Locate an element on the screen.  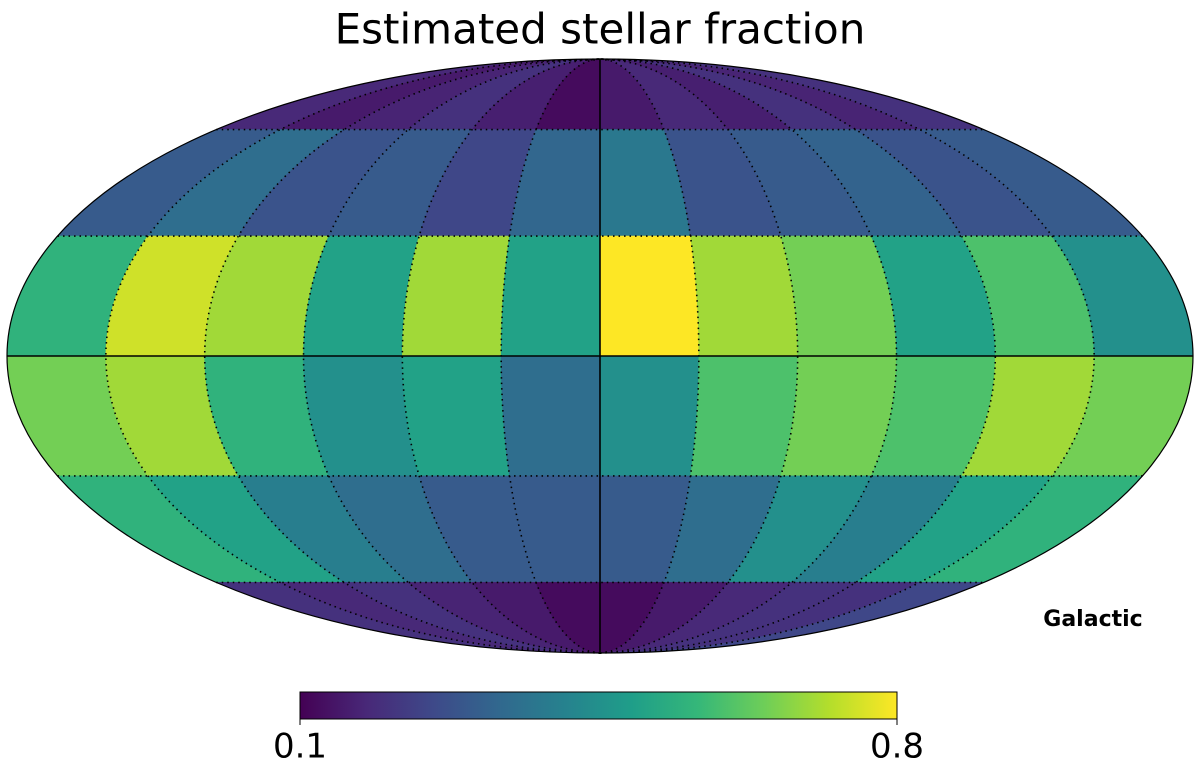
coord-label: Galactic is located at coordinates (1092, 619).